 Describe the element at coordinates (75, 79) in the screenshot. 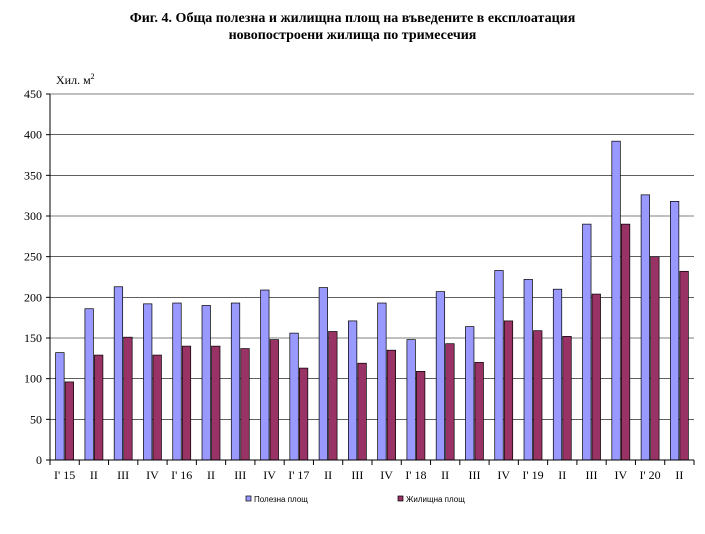

I see `y-axis-label: Хил. м2` at that location.